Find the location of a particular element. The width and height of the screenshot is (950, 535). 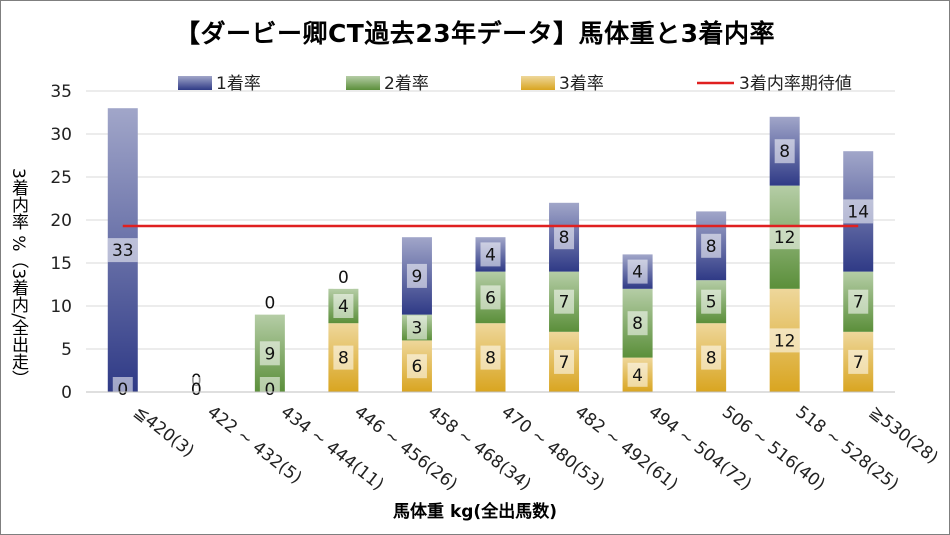

data-label: 14 is located at coordinates (858, 212).